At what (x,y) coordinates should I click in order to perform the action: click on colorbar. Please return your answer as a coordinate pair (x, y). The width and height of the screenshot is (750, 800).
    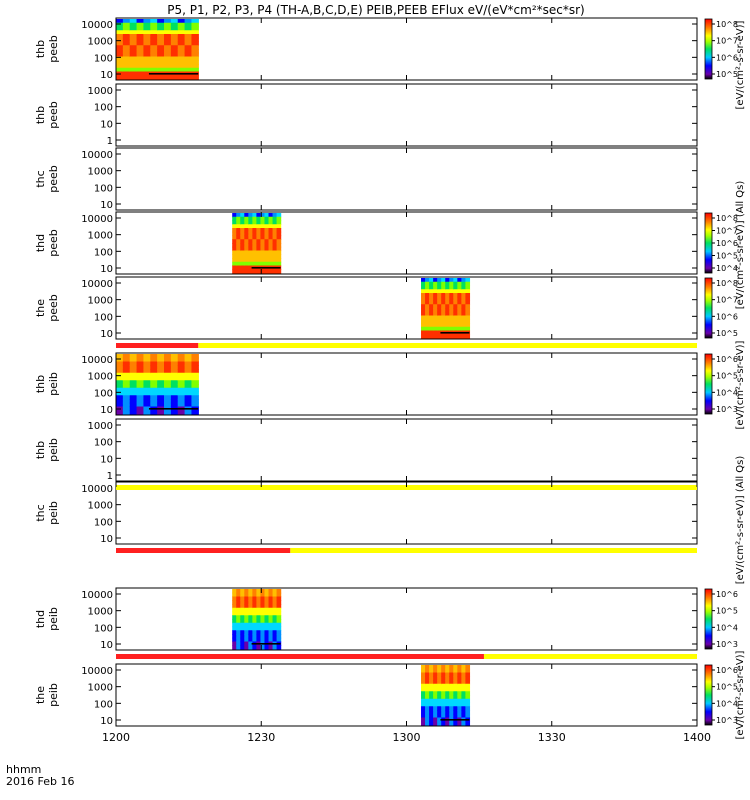
    Looking at the image, I should click on (708, 243).